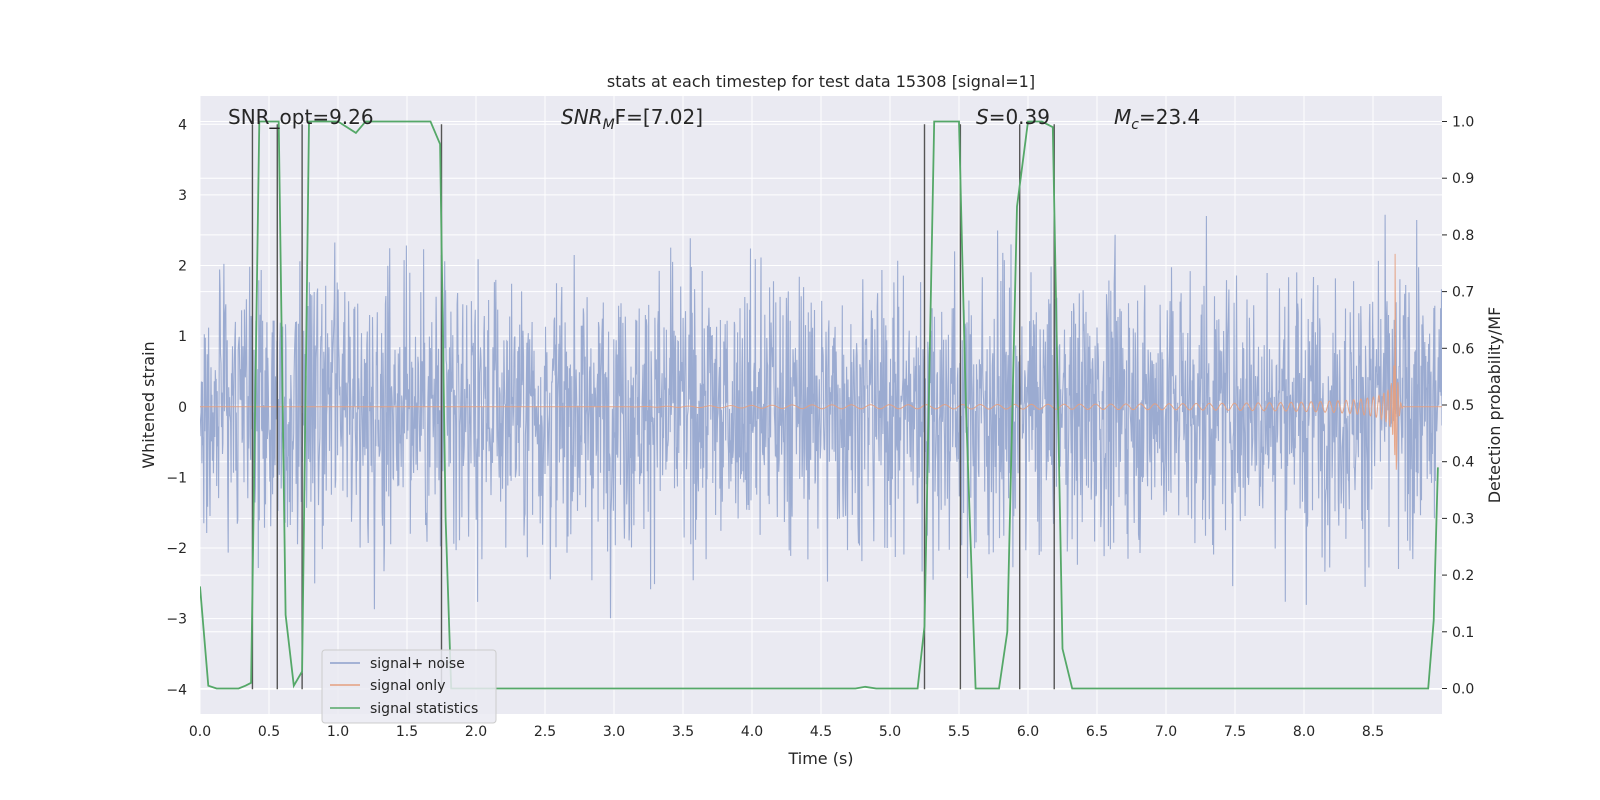 This screenshot has height=800, width=1600. I want to click on annotation-snr-opt: SNR_opt=9.26, so click(301, 117).